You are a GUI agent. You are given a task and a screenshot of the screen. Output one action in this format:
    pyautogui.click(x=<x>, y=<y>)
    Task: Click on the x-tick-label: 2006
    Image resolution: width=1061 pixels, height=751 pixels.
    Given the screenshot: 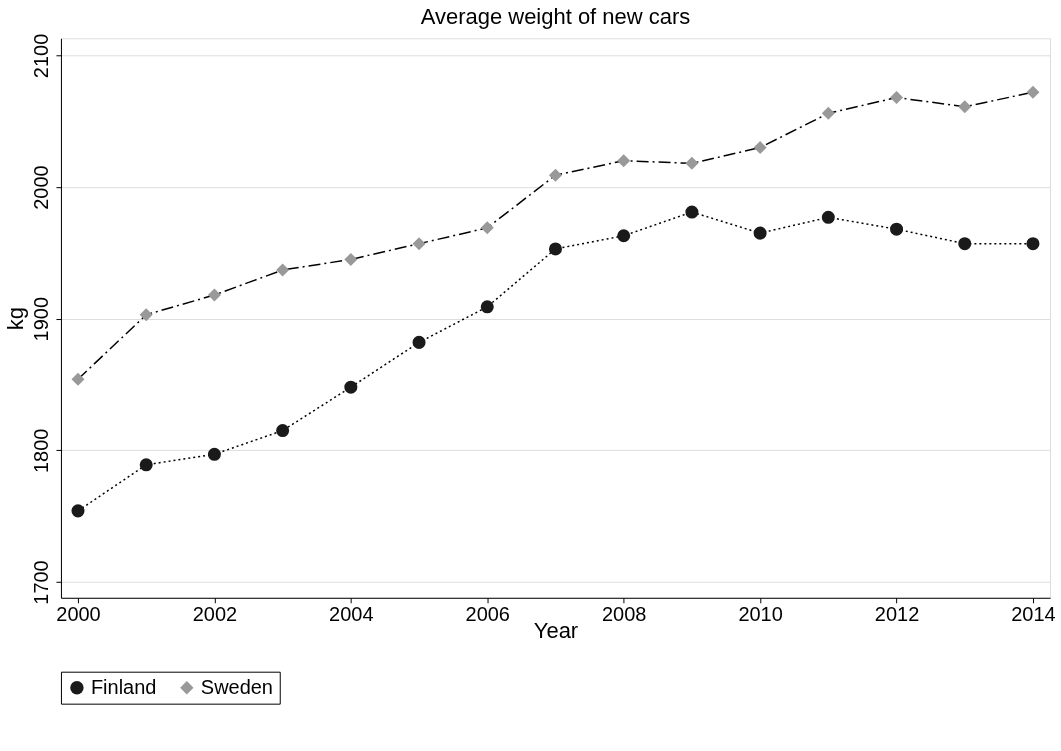 What is the action you would take?
    pyautogui.click(x=487, y=614)
    